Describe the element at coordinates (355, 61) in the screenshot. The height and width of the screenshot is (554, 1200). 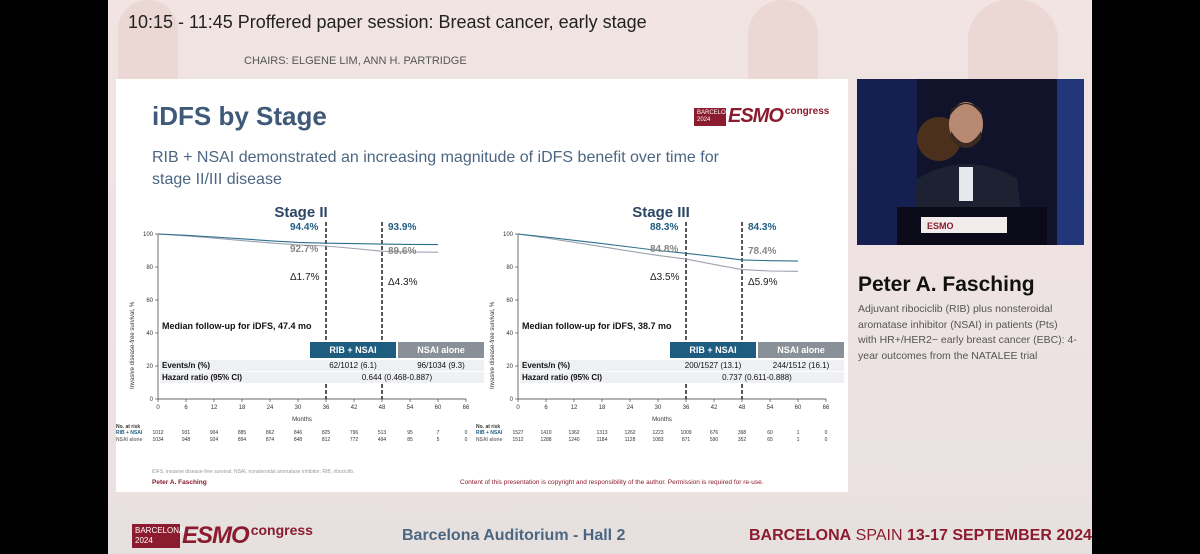
I see `session-chairs: CHAIRS: ELGENE LIM, ANN H. PARTRIDGE` at that location.